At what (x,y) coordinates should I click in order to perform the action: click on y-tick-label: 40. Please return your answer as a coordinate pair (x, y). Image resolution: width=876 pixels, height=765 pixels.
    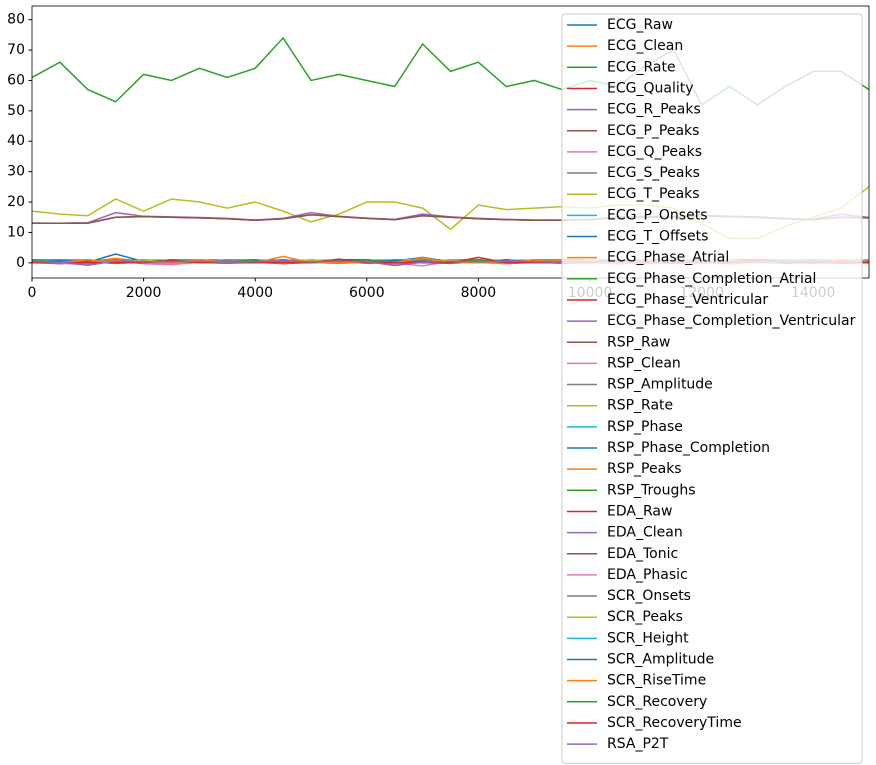
    Looking at the image, I should click on (16, 141).